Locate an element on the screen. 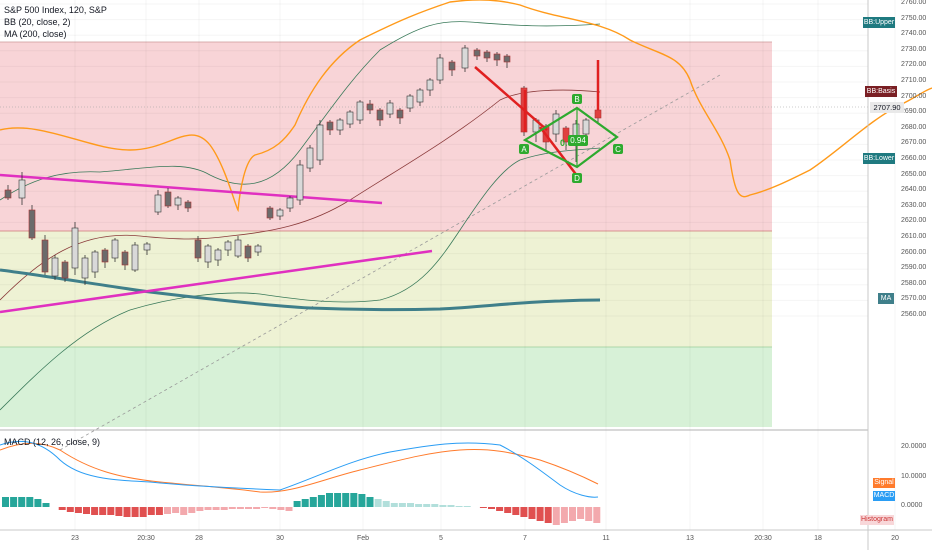 This screenshot has height=555, width=932. lower-magenta-trendline is located at coordinates (216, 281).